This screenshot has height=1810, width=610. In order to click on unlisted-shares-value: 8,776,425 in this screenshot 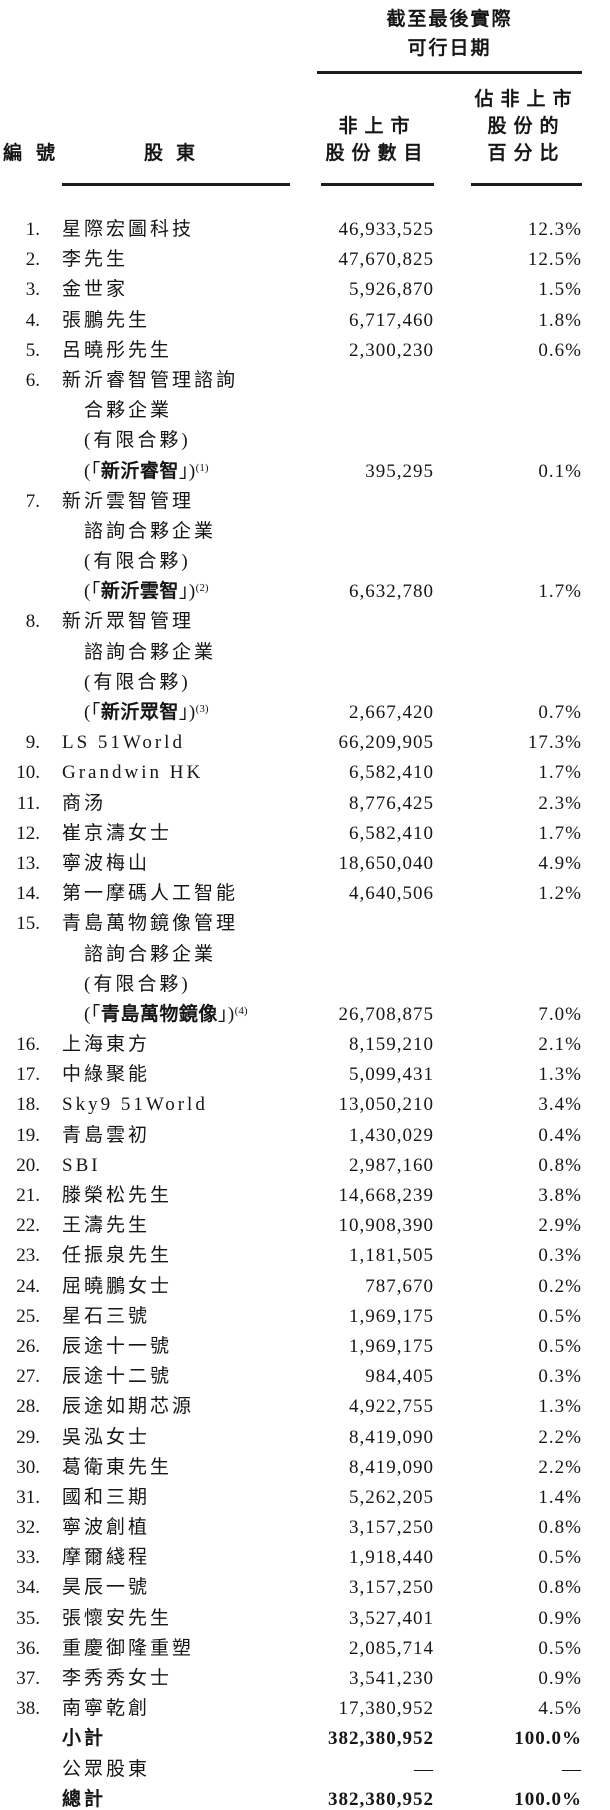, I will do `click(391, 803)`.